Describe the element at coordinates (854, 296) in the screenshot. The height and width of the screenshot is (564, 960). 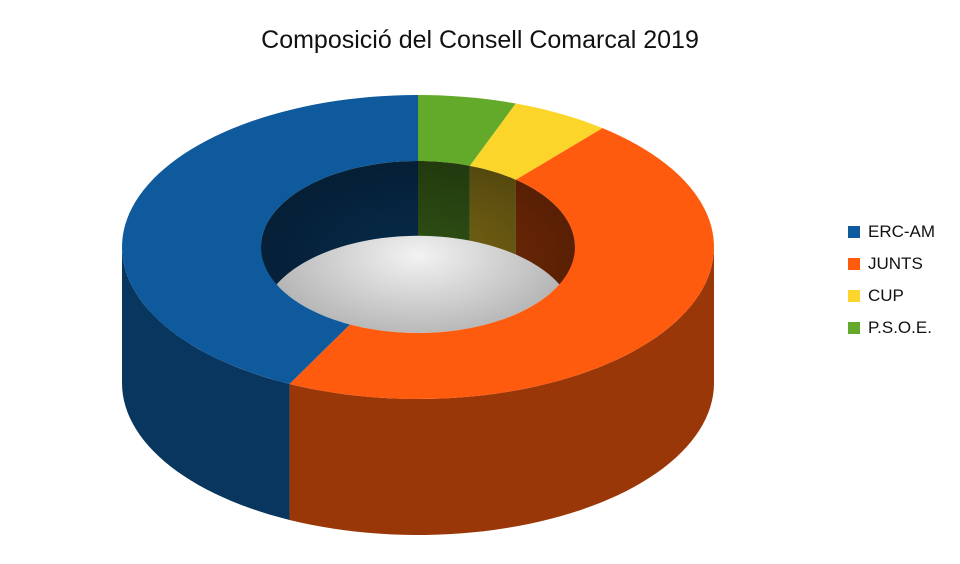
I see `legend-swatch-cup` at that location.